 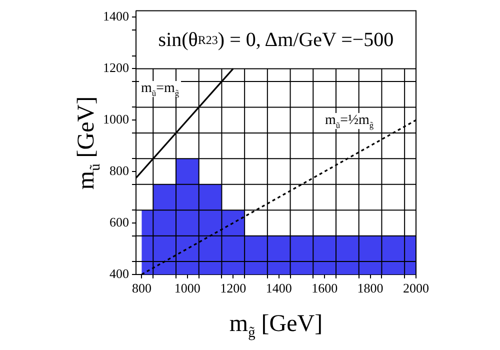 What do you see at coordinates (119, 170) in the screenshot?
I see `y-tick-label: 800` at bounding box center [119, 170].